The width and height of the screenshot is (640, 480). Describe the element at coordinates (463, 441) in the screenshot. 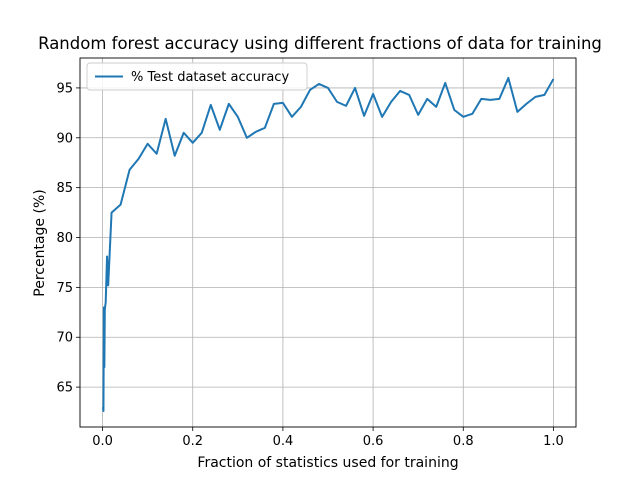

I see `x-tick-label: 0.8` at that location.